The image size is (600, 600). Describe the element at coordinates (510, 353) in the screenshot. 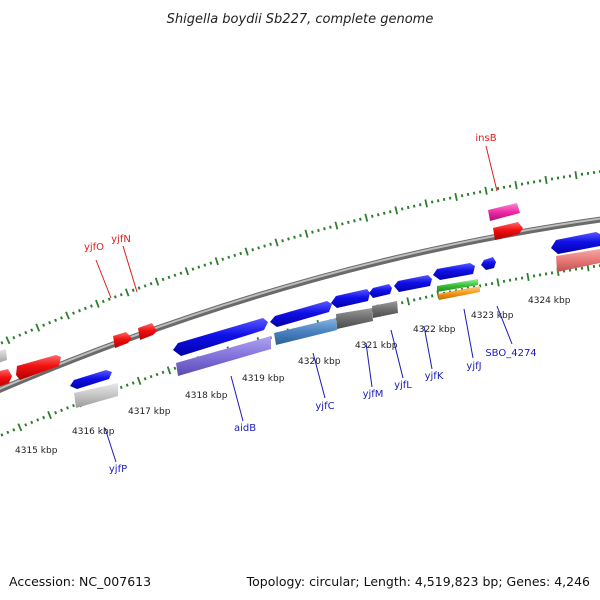

I see `gene-label-SBO_4274: SBO_4274` at that location.